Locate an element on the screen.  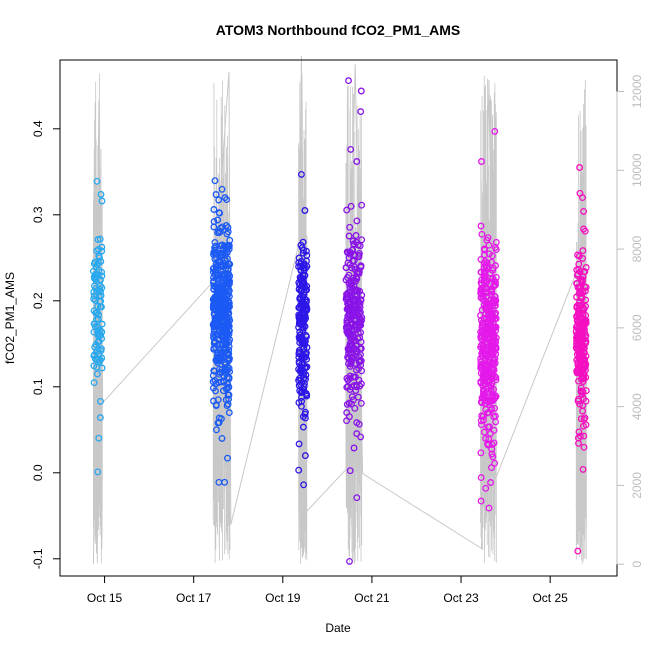
flight-5-points is located at coordinates (488, 319).